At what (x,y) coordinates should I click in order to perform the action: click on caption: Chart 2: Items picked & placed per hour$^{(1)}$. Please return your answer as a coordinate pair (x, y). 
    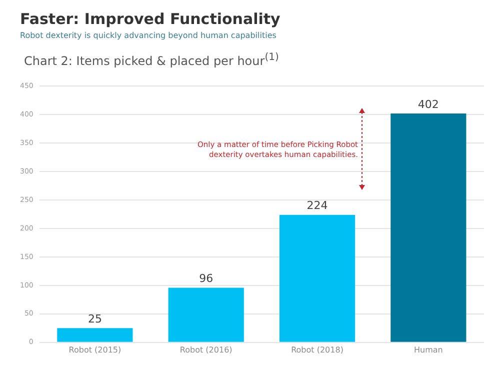
    Looking at the image, I should click on (151, 60).